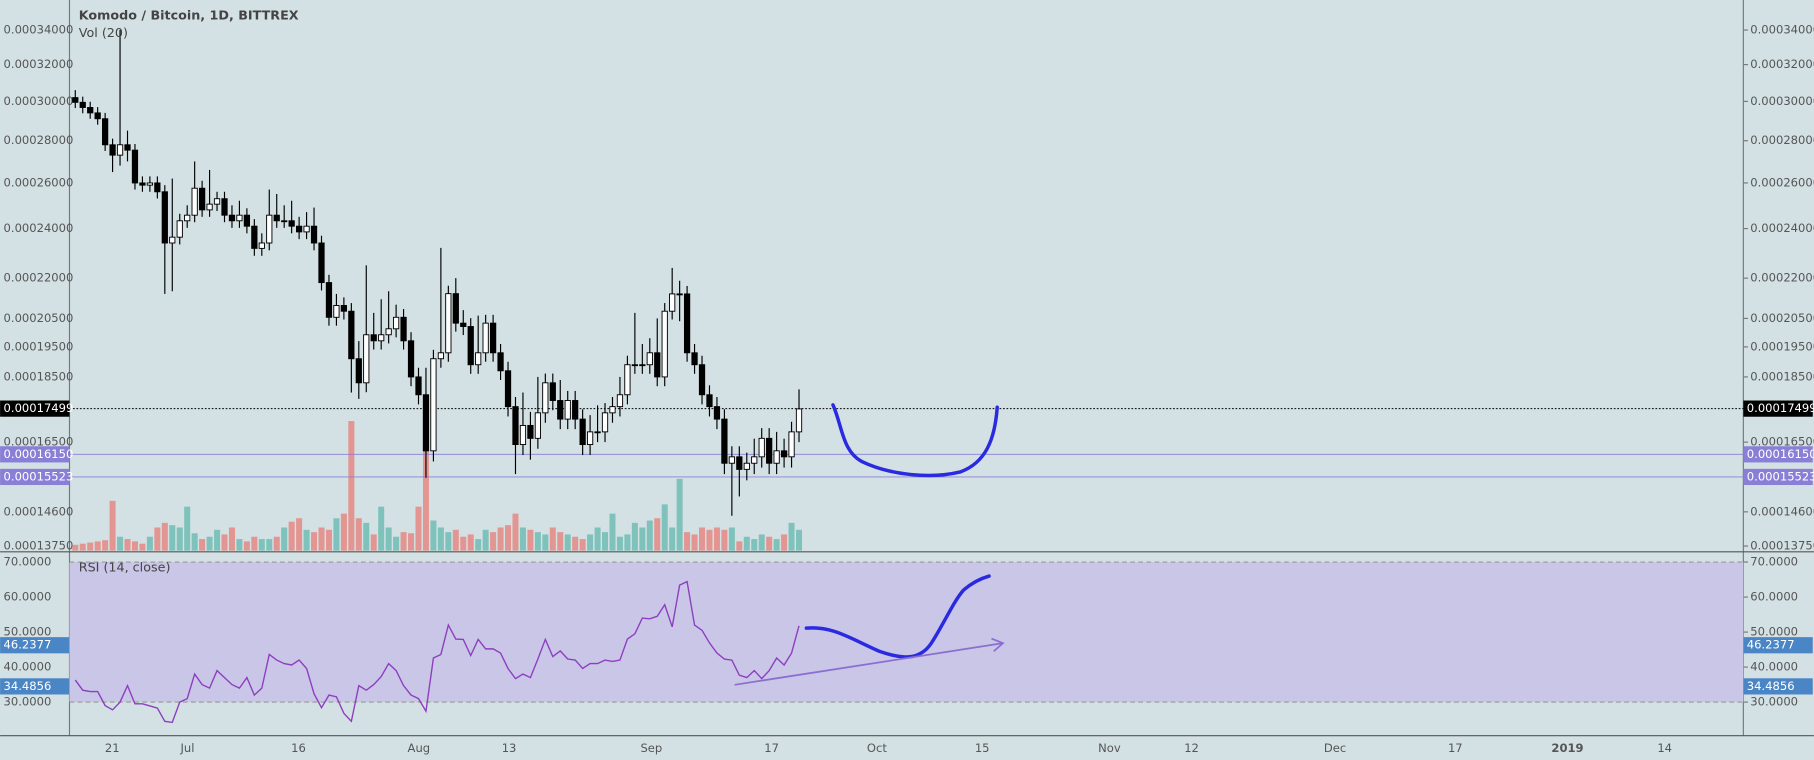 This screenshot has height=760, width=1814. Describe the element at coordinates (28, 562) in the screenshot. I see `y-tick-label: 70.0000` at that location.